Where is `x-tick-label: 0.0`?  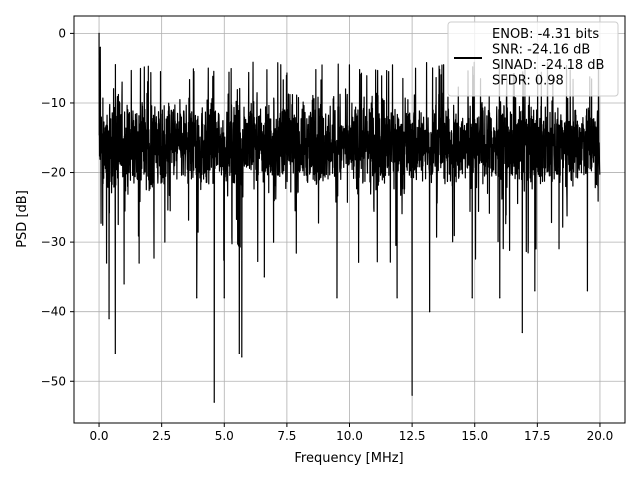
x-tick-label: 0.0 is located at coordinates (98, 436).